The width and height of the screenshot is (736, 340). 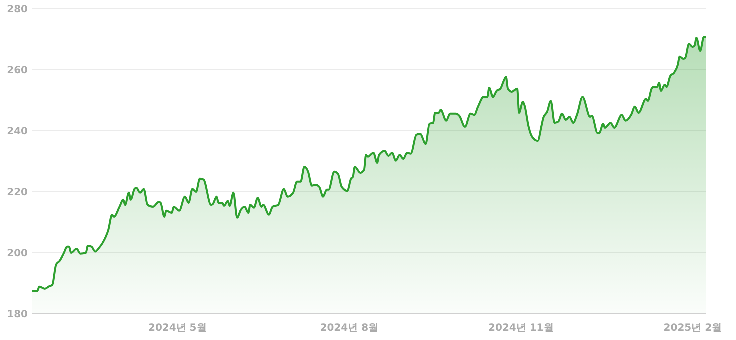 What do you see at coordinates (17, 132) in the screenshot?
I see `y-tick-label: 240` at bounding box center [17, 132].